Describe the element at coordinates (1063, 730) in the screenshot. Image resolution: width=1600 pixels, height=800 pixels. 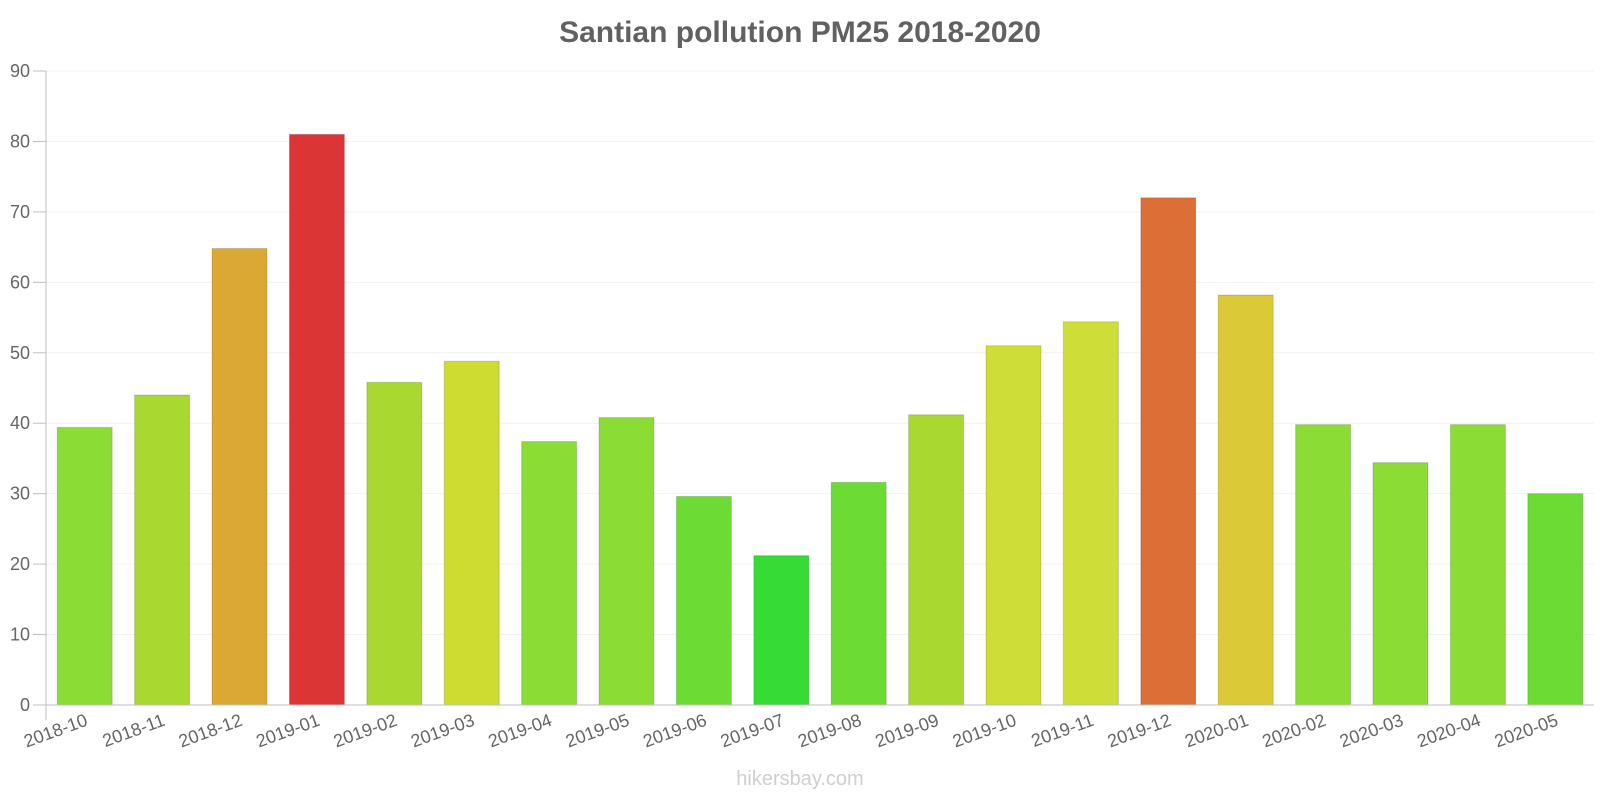
I see `x-tick-label: 2019-11` at that location.